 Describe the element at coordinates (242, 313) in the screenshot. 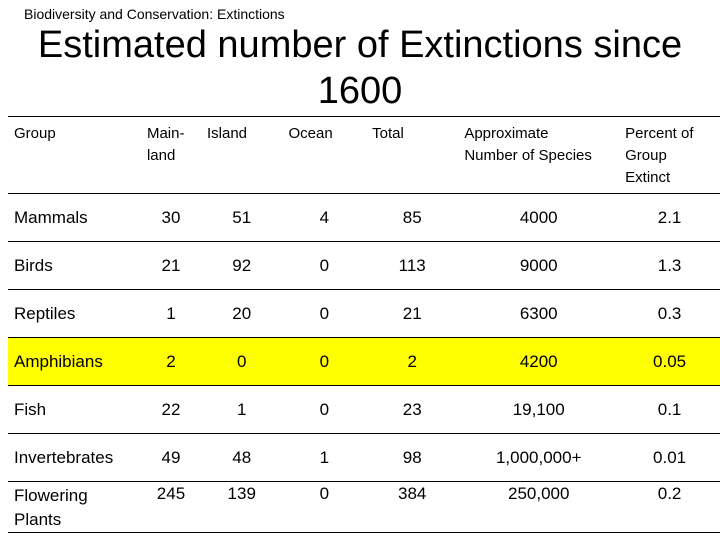

I see `cell-island: 20` at that location.